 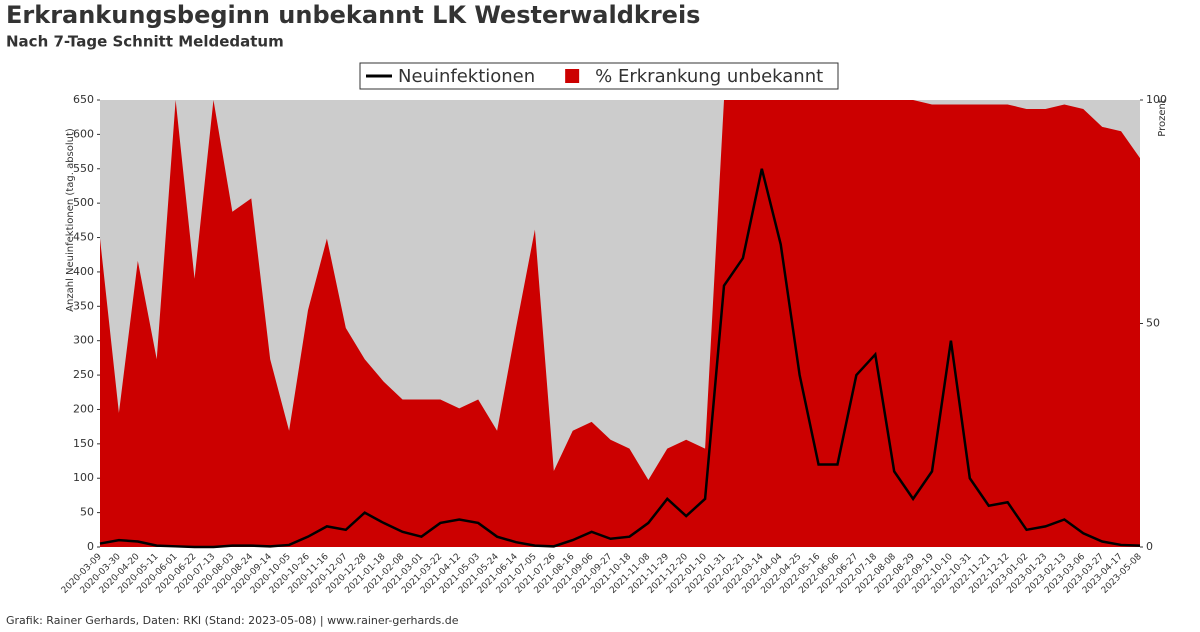 I want to click on y-tick-label: 200, so click(x=83, y=408).